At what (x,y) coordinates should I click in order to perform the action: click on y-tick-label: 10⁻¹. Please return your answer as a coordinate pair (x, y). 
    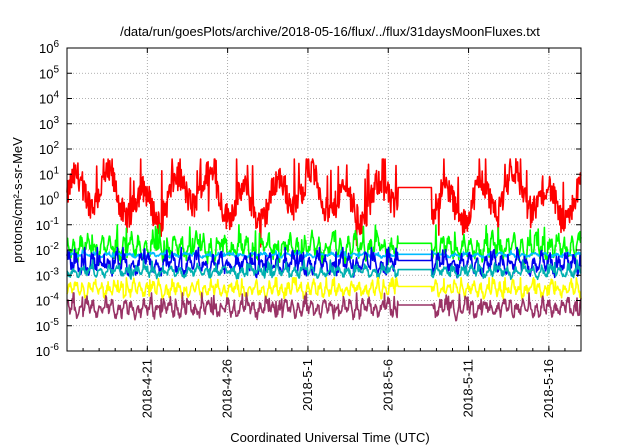
    Looking at the image, I should click on (48, 224).